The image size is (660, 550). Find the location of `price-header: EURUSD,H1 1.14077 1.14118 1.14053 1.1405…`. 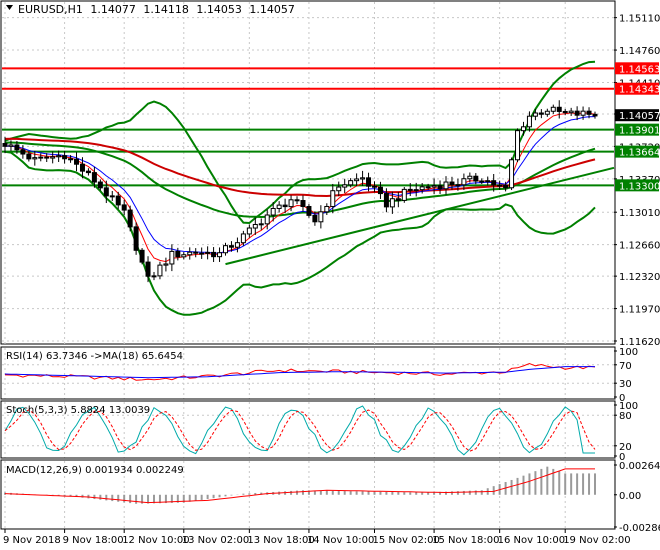

price-header: EURUSD,H1 1.14077 1.14118 1.14053 1.1405… is located at coordinates (156, 9).